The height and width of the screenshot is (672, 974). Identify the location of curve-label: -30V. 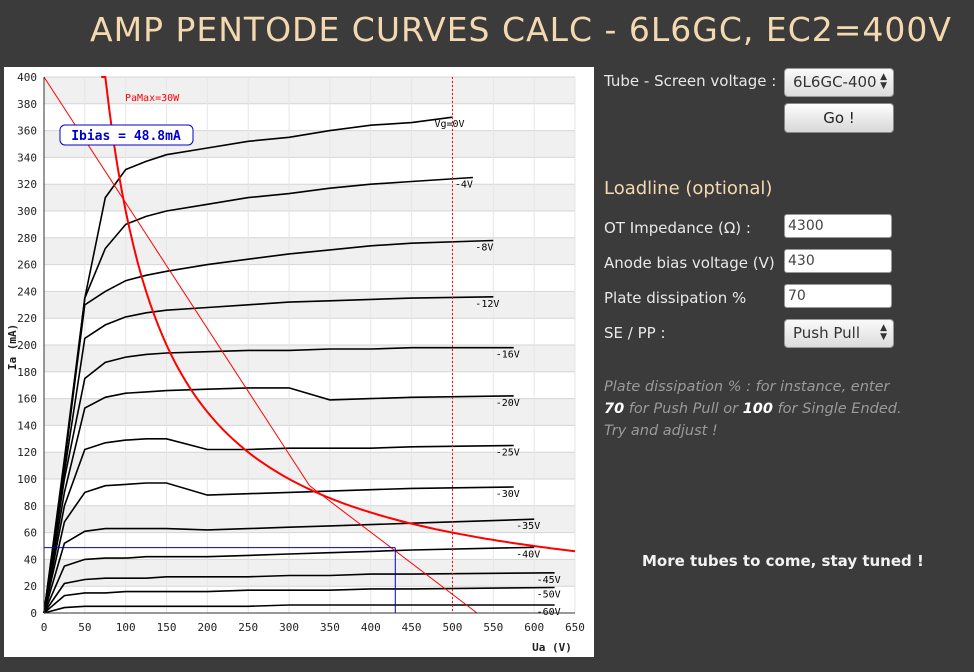
(508, 494).